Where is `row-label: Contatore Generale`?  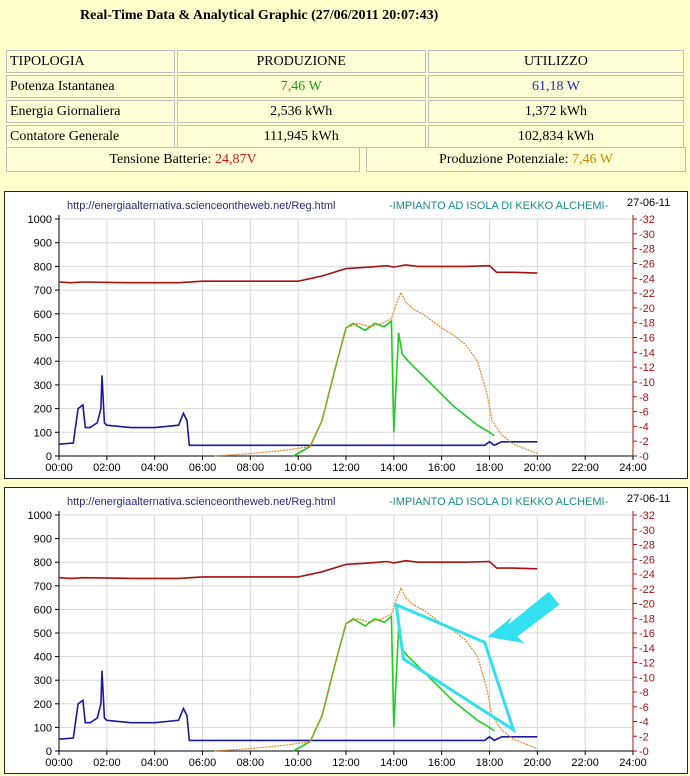 row-label: Contatore Generale is located at coordinates (90, 136).